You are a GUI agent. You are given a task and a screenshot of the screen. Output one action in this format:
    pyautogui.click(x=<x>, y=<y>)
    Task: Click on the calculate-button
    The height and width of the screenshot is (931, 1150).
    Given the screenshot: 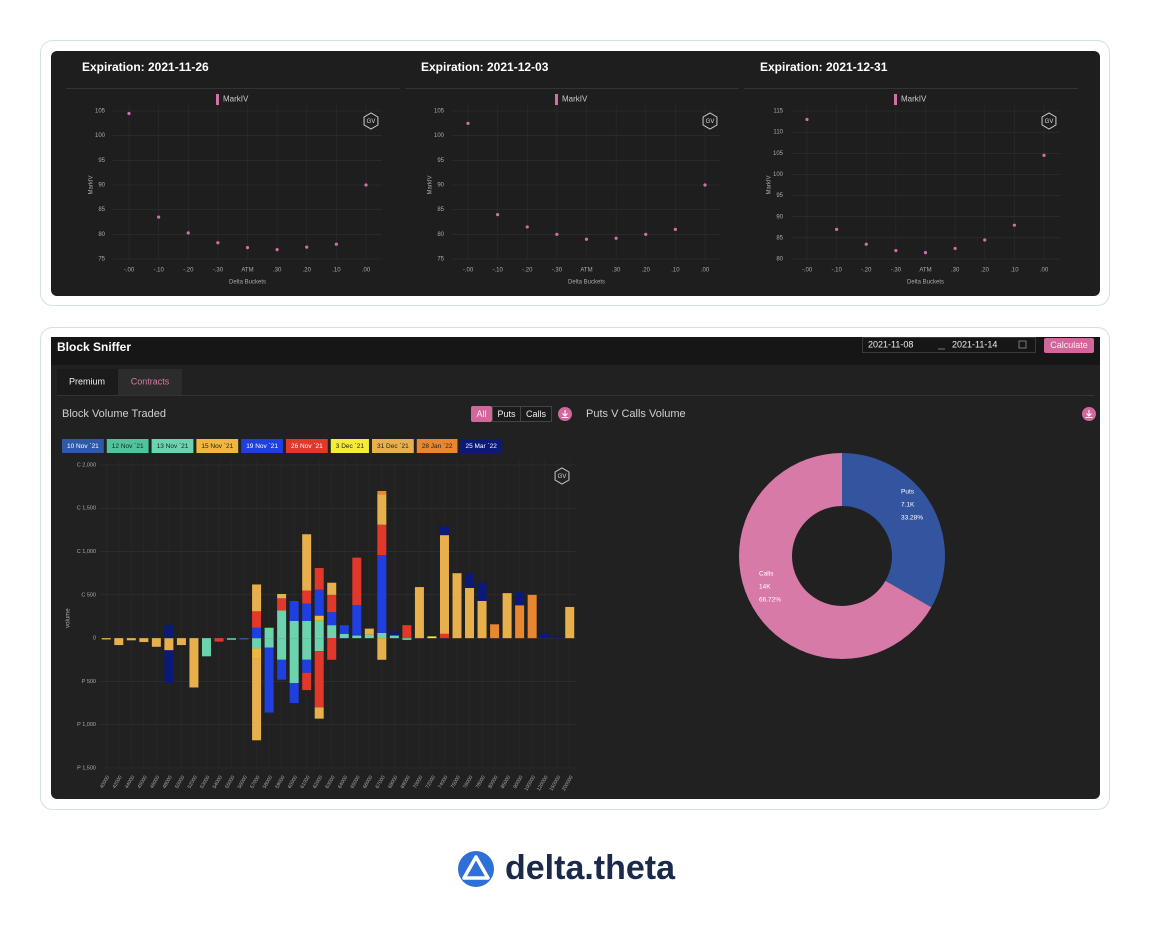 What is the action you would take?
    pyautogui.click(x=1069, y=345)
    